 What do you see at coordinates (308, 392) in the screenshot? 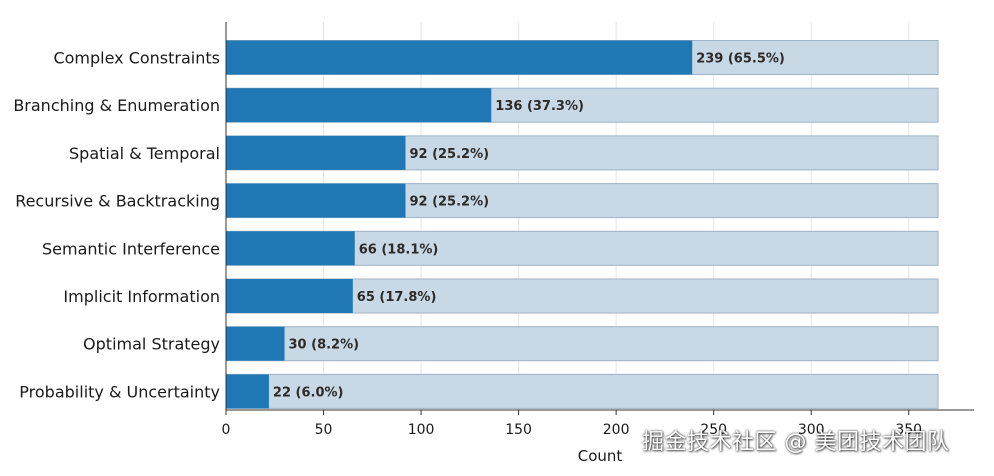
I see `data-label-7: 22 (6.0%)` at bounding box center [308, 392].